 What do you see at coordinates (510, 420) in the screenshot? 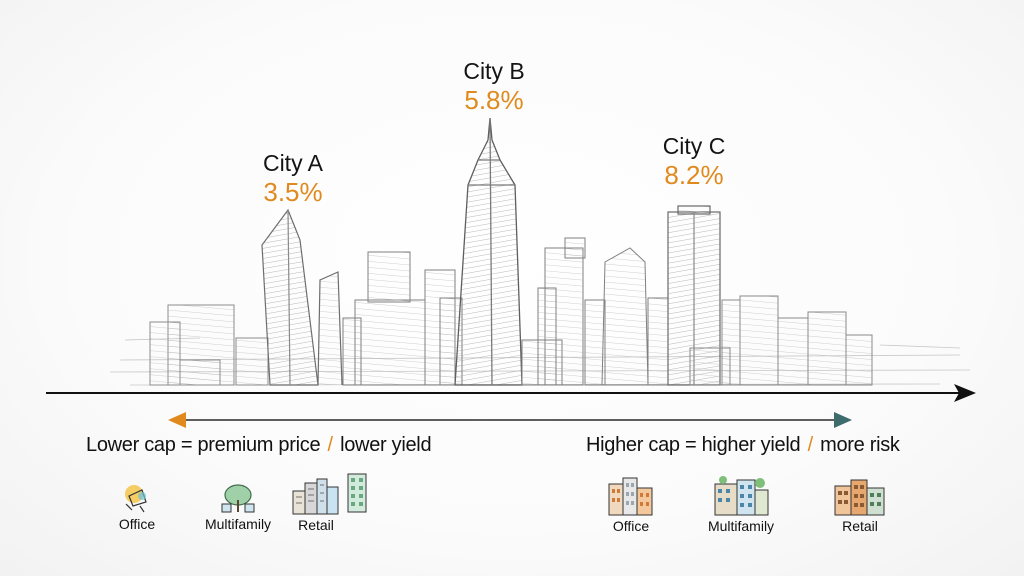
I see `range-double-arrow` at bounding box center [510, 420].